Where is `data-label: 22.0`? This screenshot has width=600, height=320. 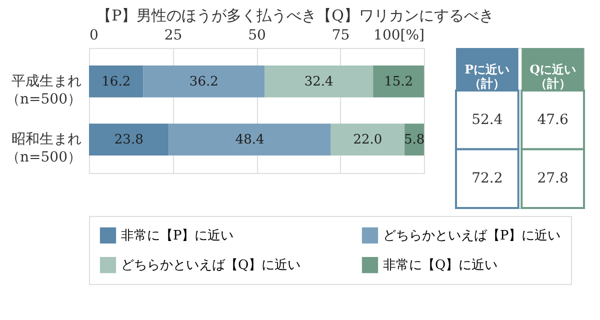
data-label: 22.0 is located at coordinates (367, 140).